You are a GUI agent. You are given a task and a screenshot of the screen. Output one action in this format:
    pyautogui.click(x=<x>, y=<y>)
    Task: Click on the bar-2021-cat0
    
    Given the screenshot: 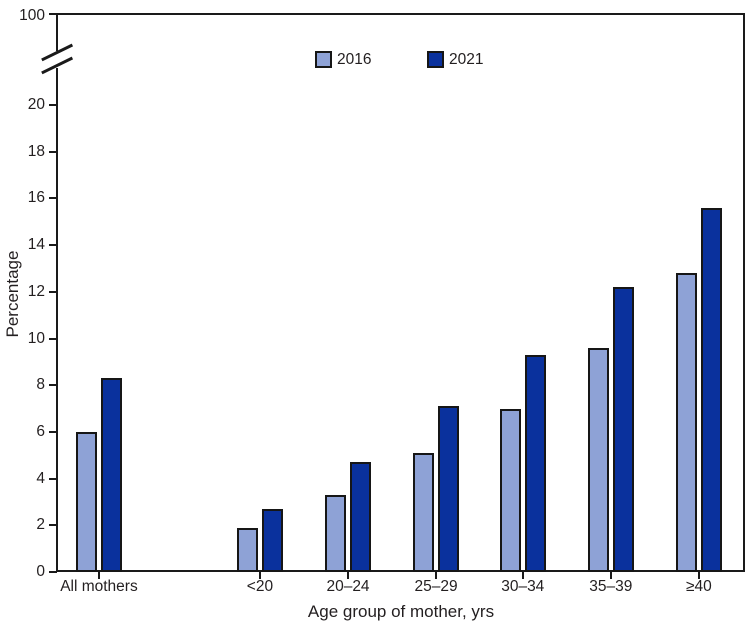 What is the action you would take?
    pyautogui.click(x=111, y=475)
    